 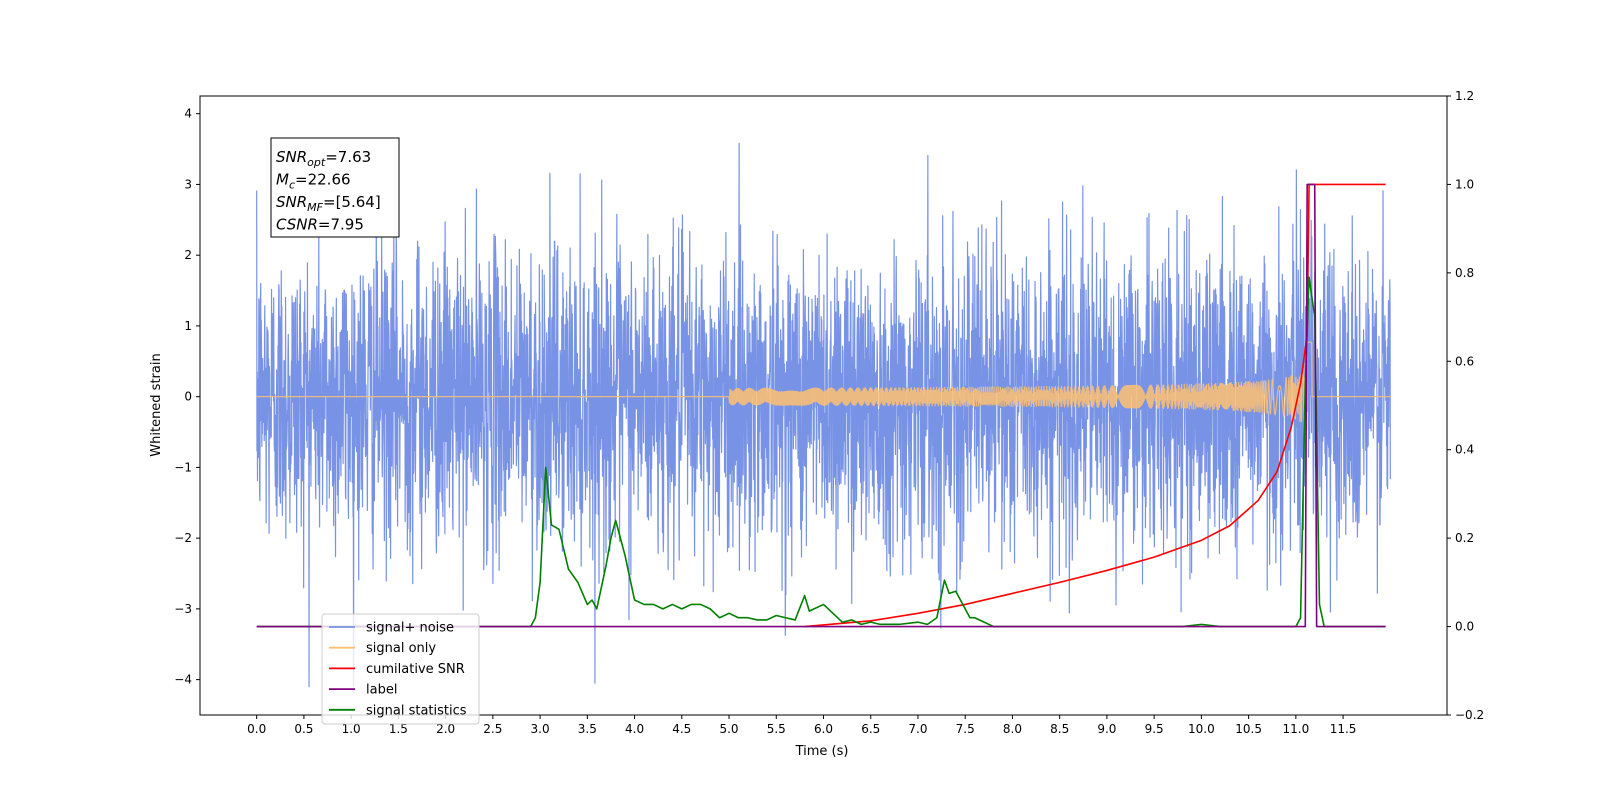 I want to click on legend-label-cumilative-snr: cumilative SNR, so click(x=415, y=669).